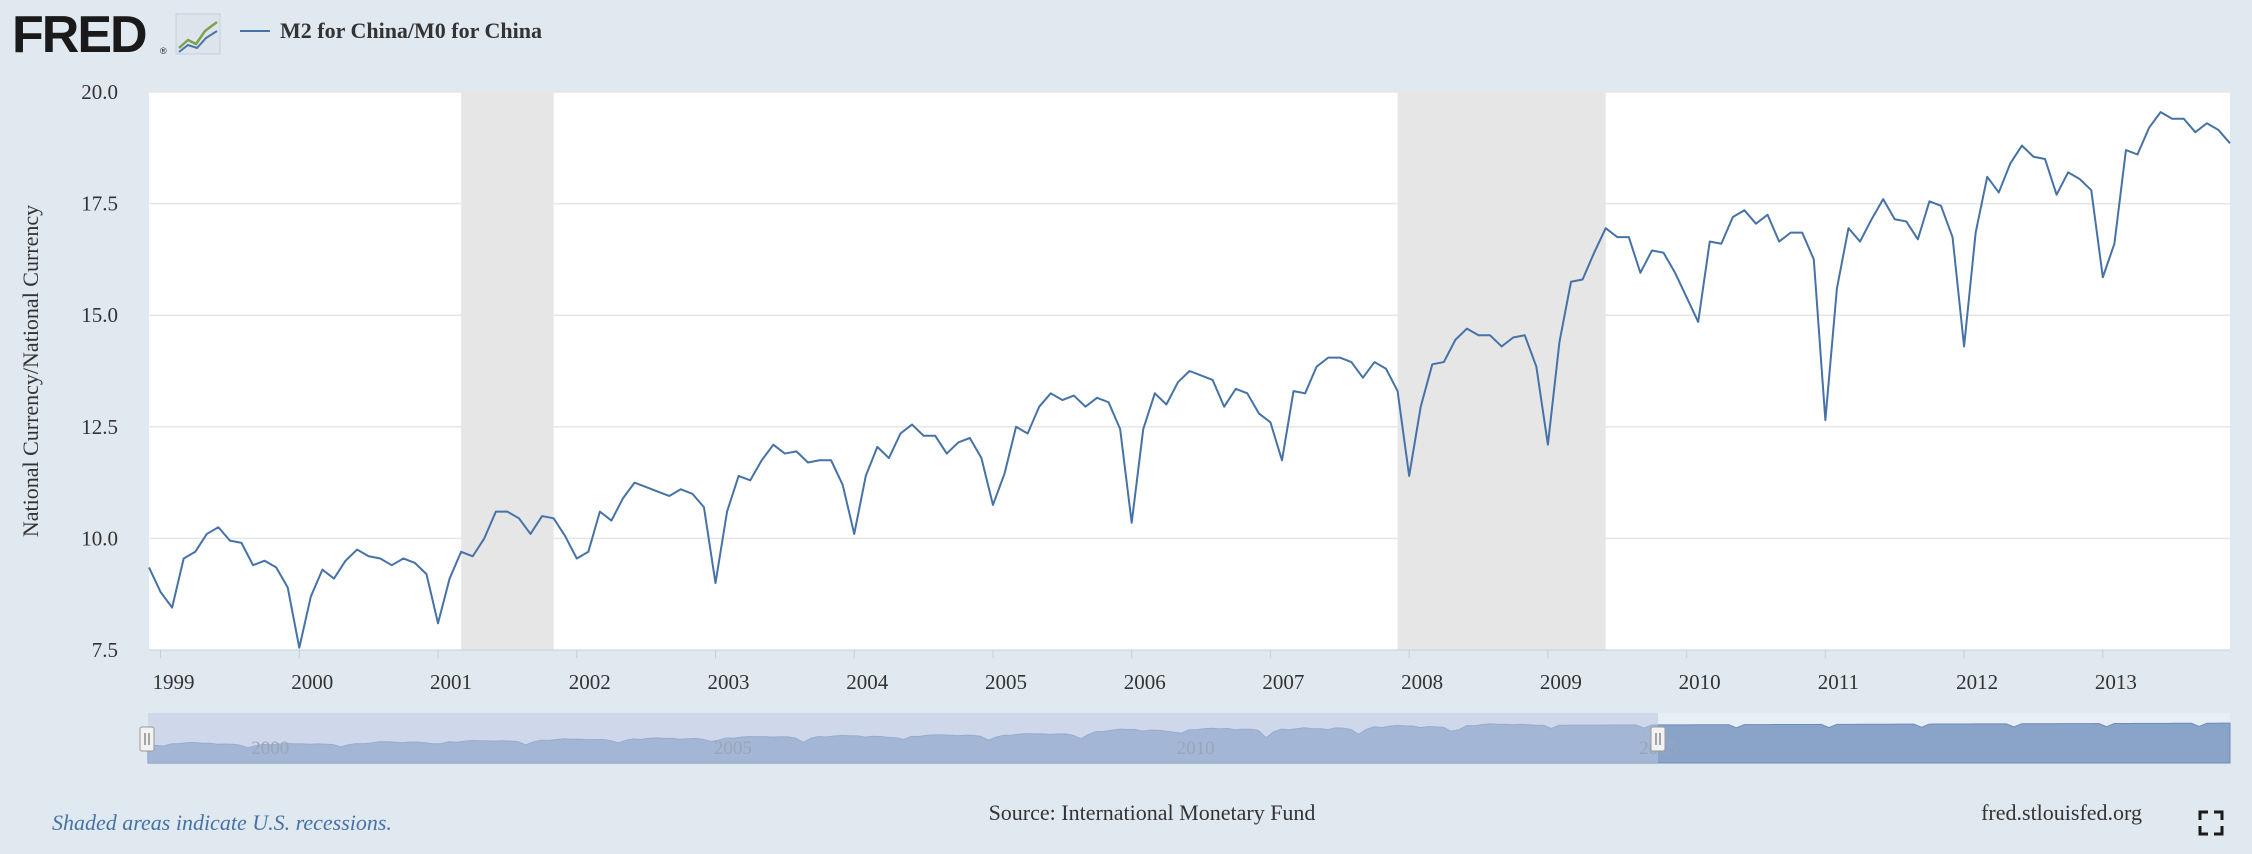 This screenshot has width=2252, height=854. I want to click on y-tick-label: 17.5, so click(99, 204).